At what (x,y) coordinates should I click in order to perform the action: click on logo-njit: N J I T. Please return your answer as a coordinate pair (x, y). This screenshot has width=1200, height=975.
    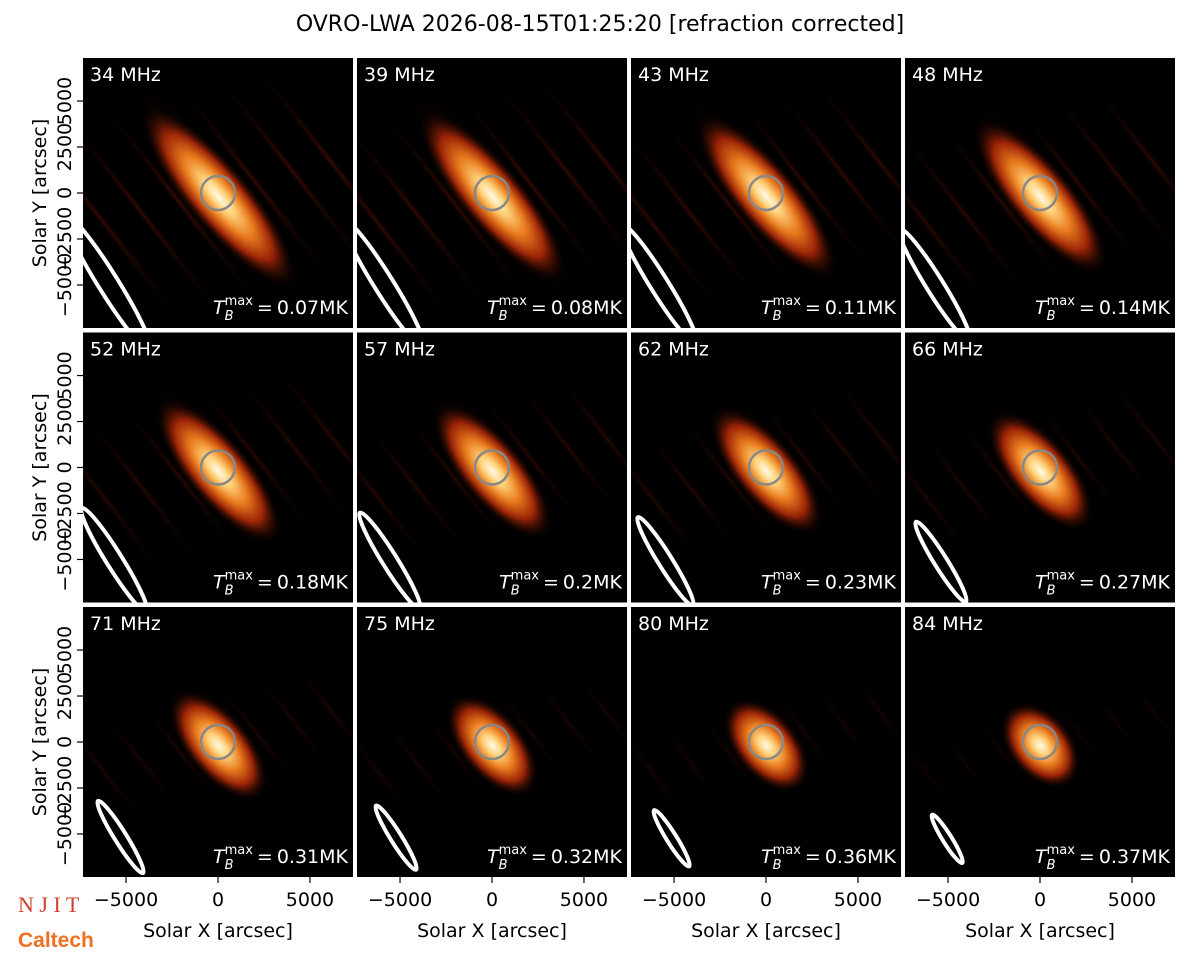
    Looking at the image, I should click on (49, 904).